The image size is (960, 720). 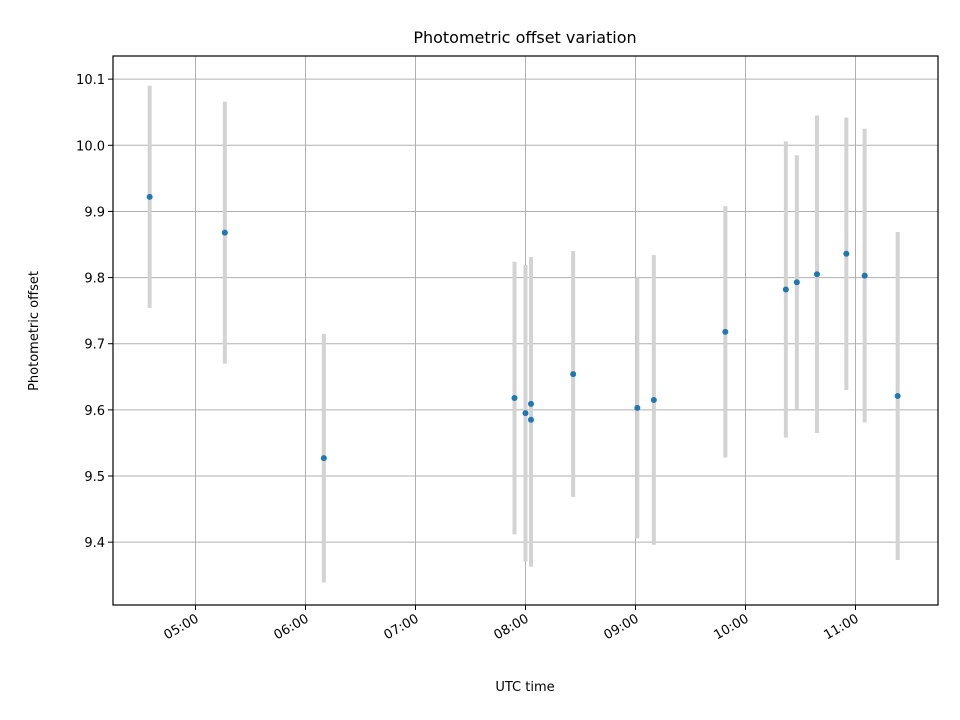 I want to click on x-axis: 05:00 06:00 07:00 08:00 09:00 10:00 11:00, so click(x=512, y=624).